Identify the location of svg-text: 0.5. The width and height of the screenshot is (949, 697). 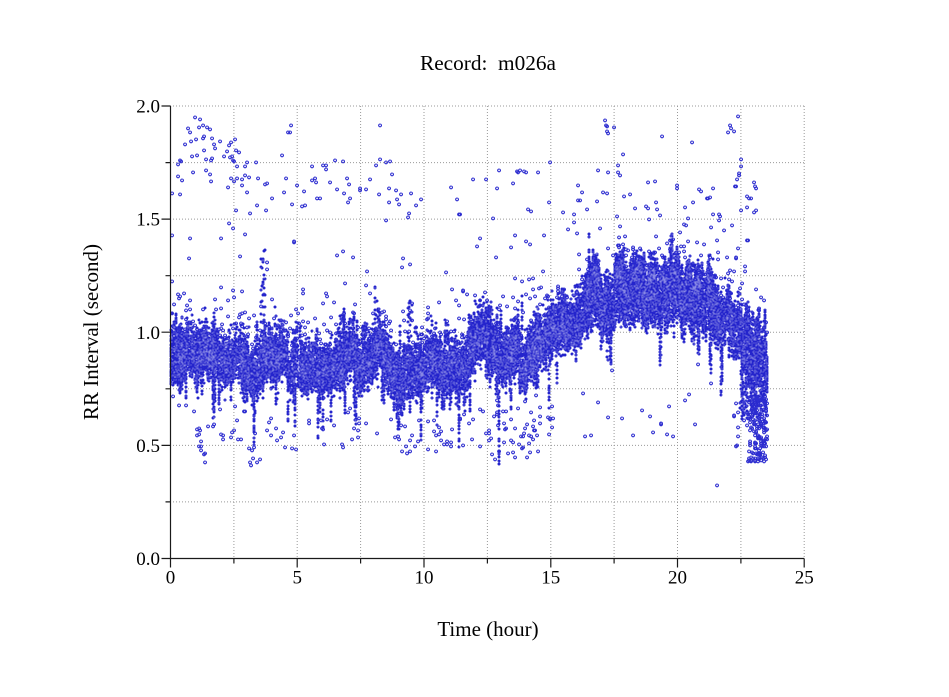
(148, 446).